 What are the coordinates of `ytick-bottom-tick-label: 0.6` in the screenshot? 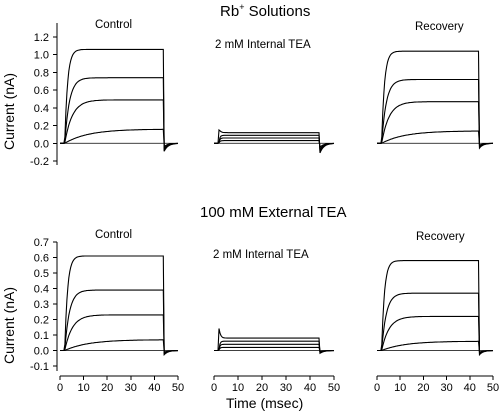 It's located at (41, 259).